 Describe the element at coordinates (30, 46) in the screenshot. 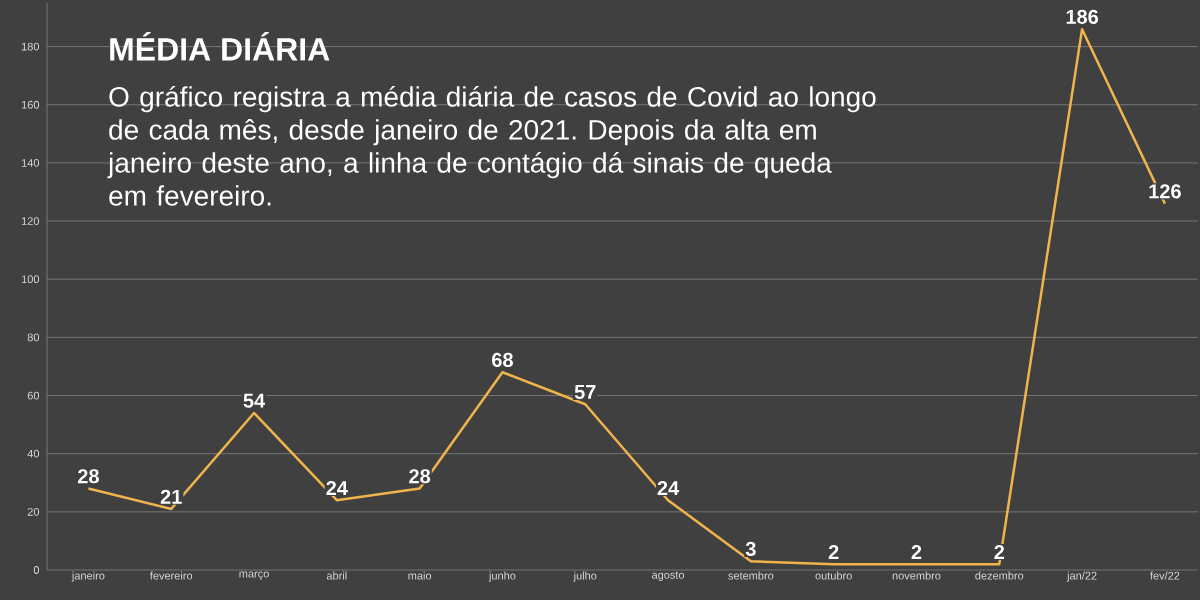

I see `y-tick-label: 180` at that location.